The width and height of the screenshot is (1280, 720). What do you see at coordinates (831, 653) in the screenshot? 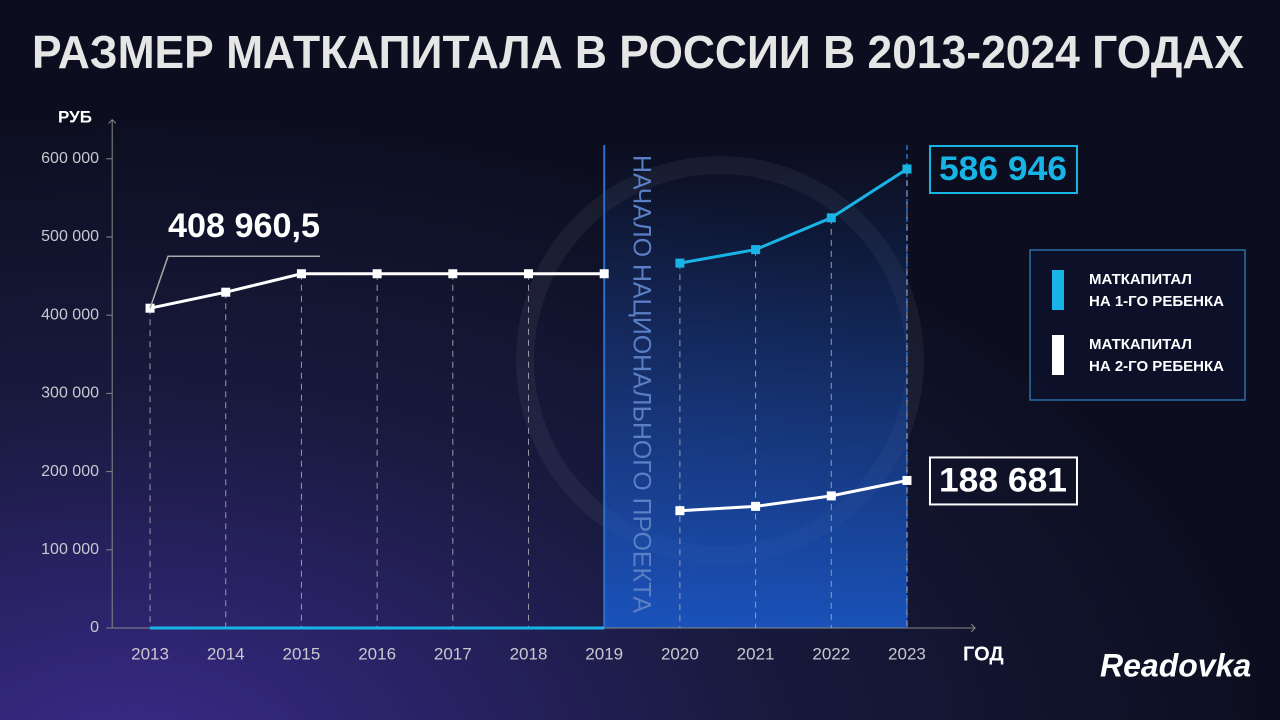
I see `x-tick-label: 2022` at bounding box center [831, 653].